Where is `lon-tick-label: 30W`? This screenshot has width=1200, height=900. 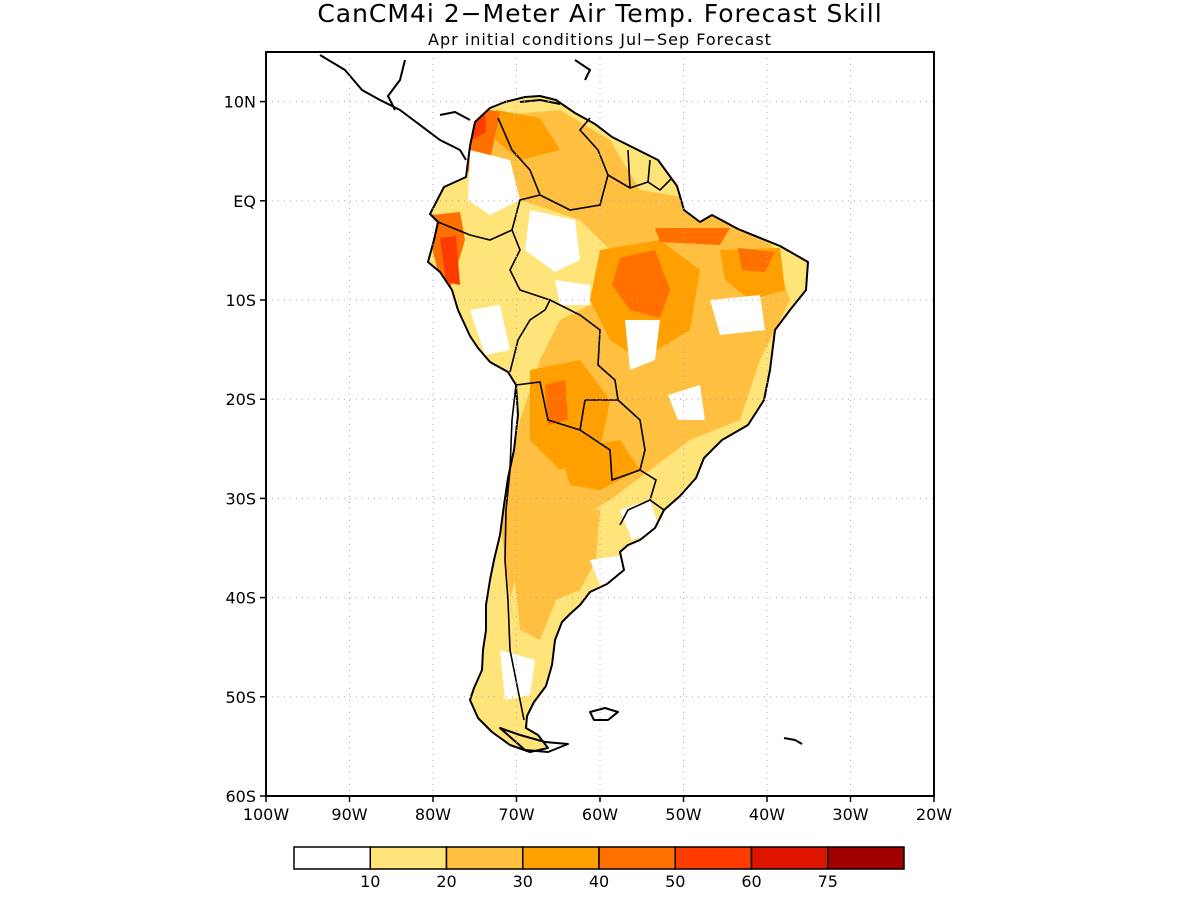 lon-tick-label: 30W is located at coordinates (850, 814).